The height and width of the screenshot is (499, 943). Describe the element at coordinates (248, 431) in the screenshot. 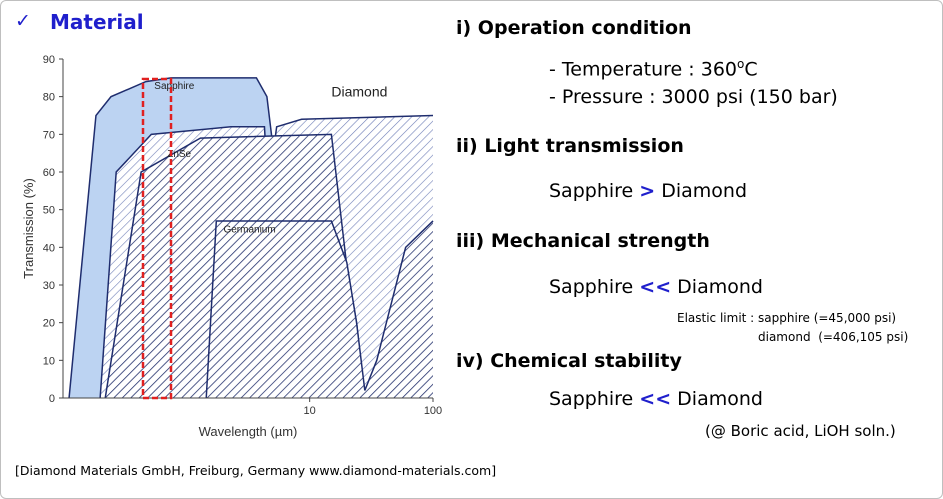

I see `x-axis-label: Wavelength (µm)` at that location.